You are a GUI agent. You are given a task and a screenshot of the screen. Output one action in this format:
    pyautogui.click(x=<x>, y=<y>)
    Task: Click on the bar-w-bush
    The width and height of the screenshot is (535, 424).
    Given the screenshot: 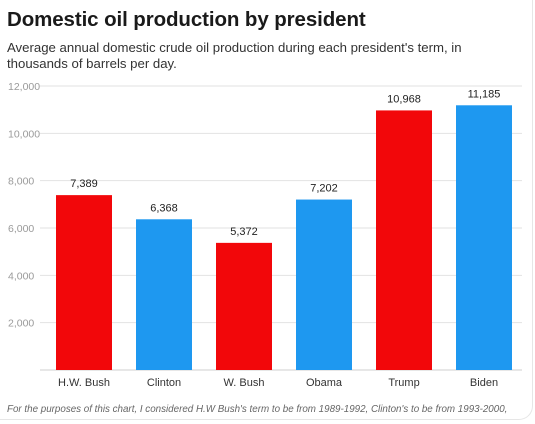 What is the action you would take?
    pyautogui.click(x=244, y=306)
    